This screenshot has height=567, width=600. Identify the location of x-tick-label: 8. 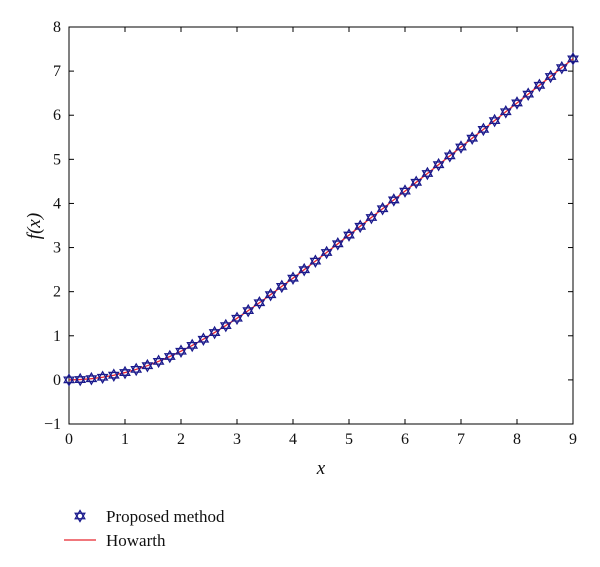
(517, 439).